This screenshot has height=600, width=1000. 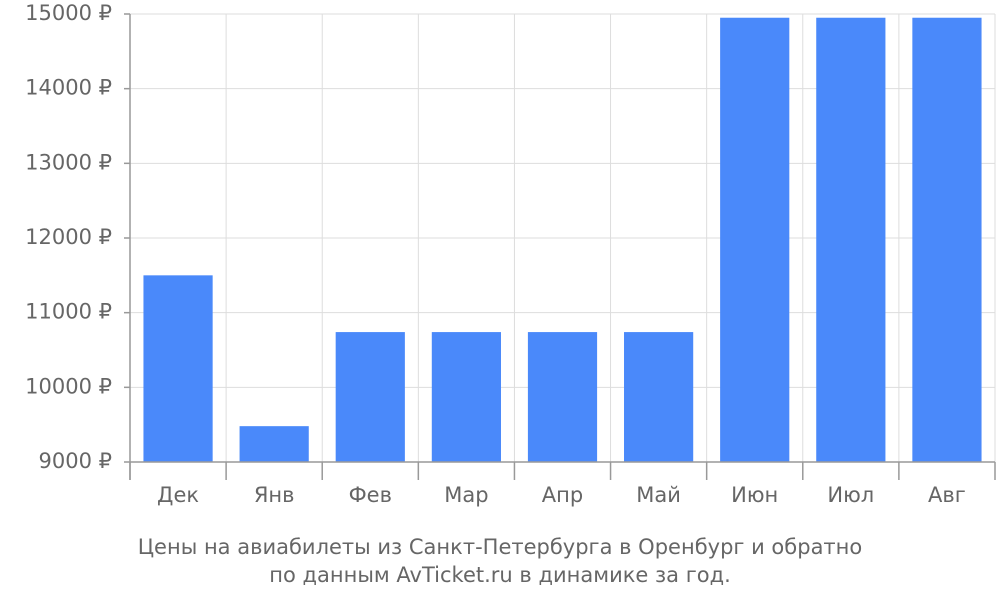 What do you see at coordinates (68, 386) in the screenshot?
I see `y-tick-label: 10000 ₽` at bounding box center [68, 386].